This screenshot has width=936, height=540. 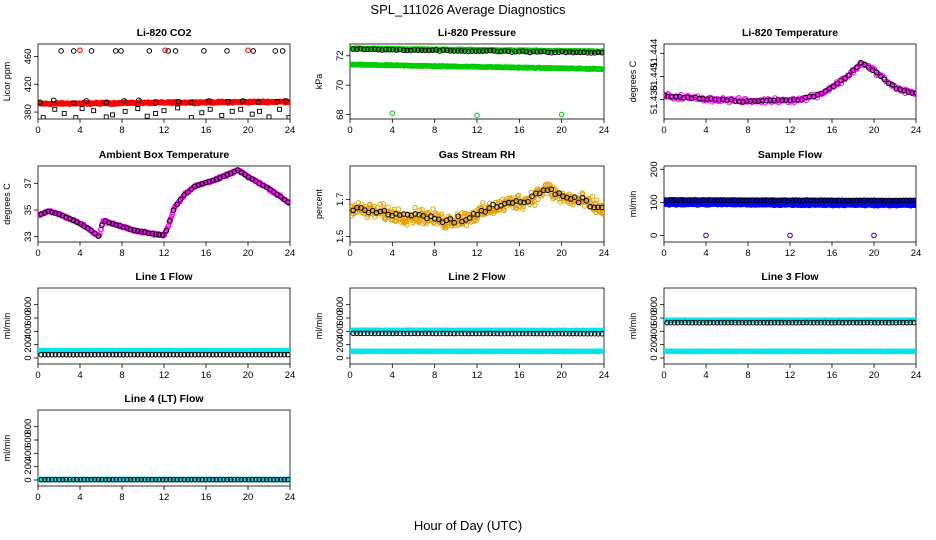 What do you see at coordinates (28, 305) in the screenshot?
I see `y-tick-label: 800` at bounding box center [28, 305].